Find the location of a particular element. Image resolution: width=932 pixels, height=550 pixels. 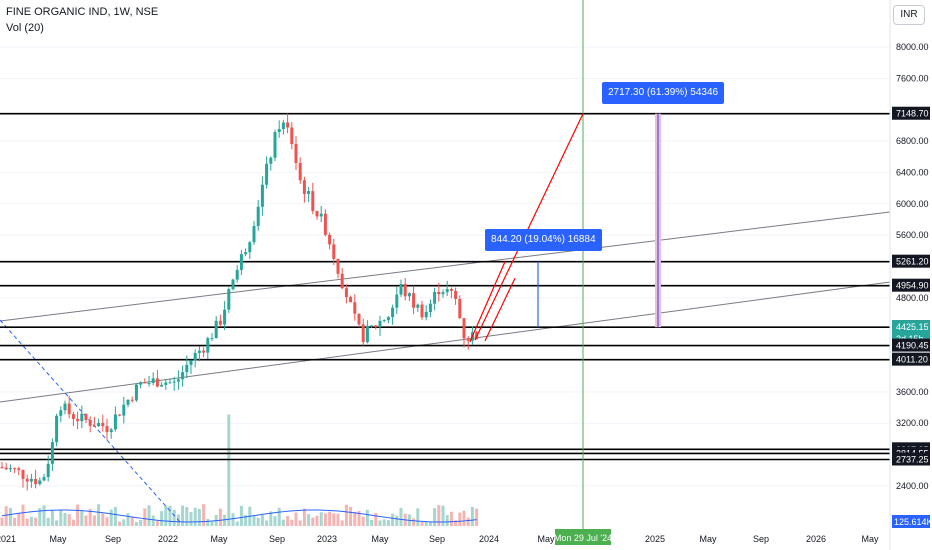

projection-arrow-mid is located at coordinates (500, 309).